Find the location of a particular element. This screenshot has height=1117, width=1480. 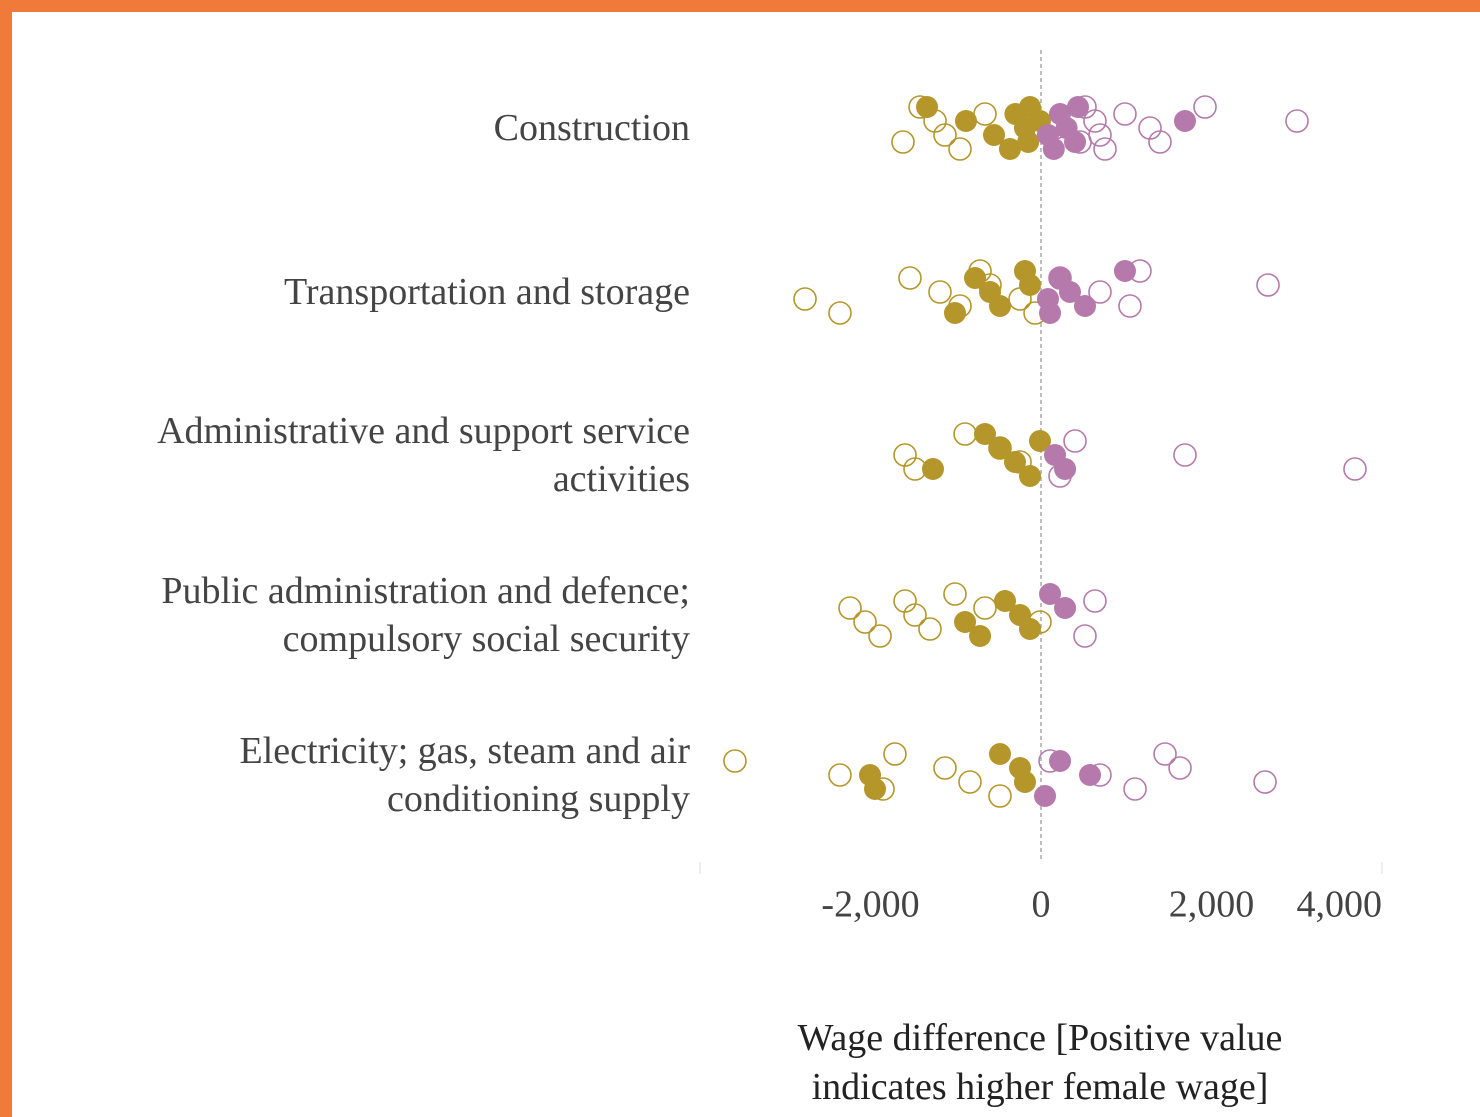

category-label: Construction is located at coordinates (591, 128).